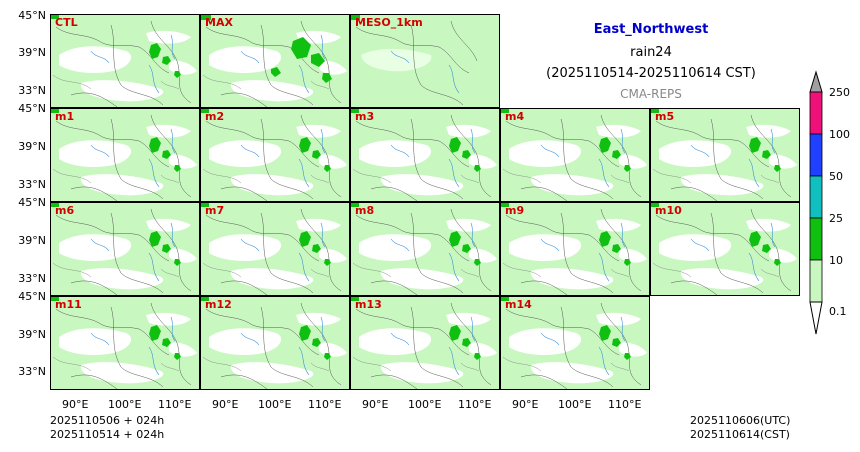 Image resolution: width=860 pixels, height=452 pixels. What do you see at coordinates (65, 116) in the screenshot?
I see `panel-label: m1` at bounding box center [65, 116].